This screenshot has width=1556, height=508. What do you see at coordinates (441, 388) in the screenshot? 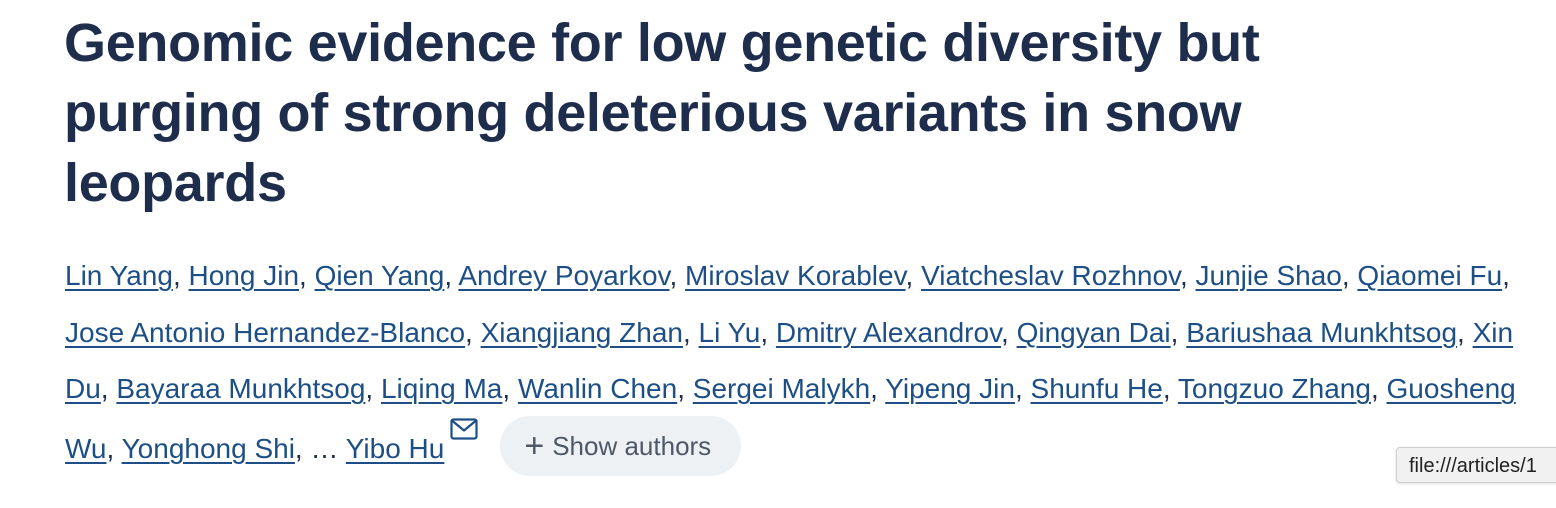
I see `author-link: Liqing Ma` at bounding box center [441, 388].